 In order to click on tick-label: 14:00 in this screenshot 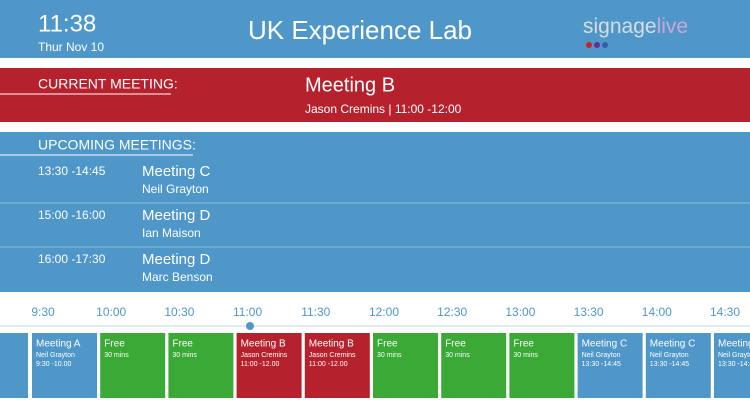, I will do `click(657, 312)`.